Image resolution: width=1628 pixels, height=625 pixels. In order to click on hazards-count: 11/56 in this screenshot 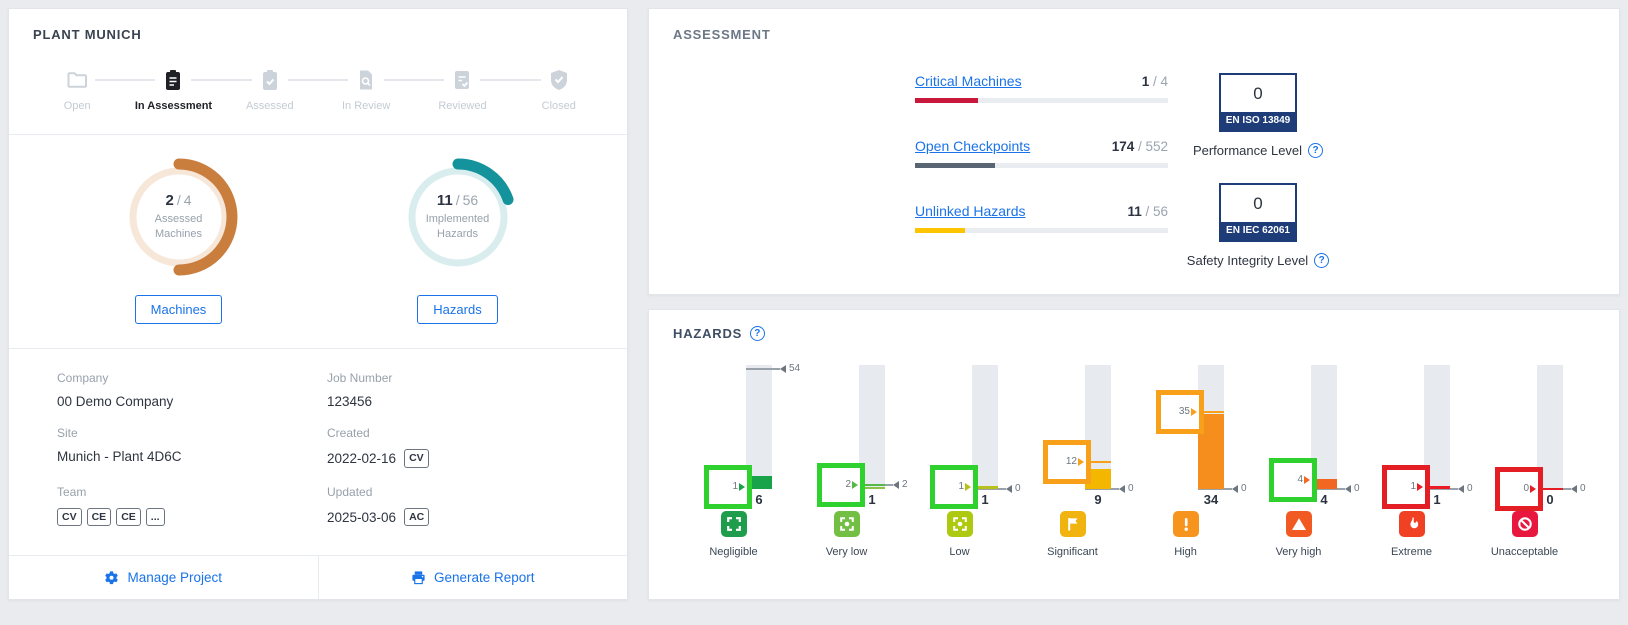, I will do `click(457, 201)`.